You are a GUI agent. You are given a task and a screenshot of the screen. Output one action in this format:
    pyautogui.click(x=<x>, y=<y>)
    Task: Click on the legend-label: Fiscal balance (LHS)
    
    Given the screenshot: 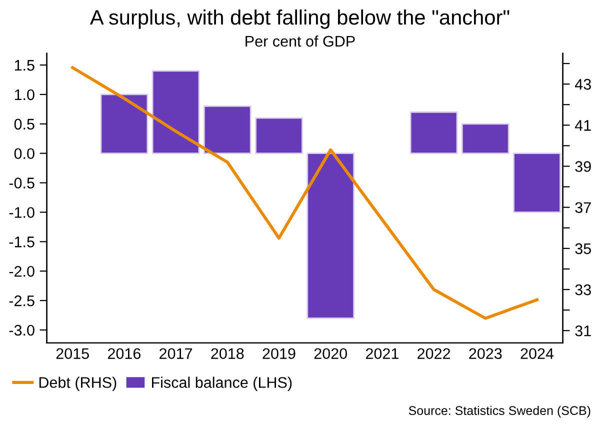 What is the action you would take?
    pyautogui.click(x=222, y=383)
    